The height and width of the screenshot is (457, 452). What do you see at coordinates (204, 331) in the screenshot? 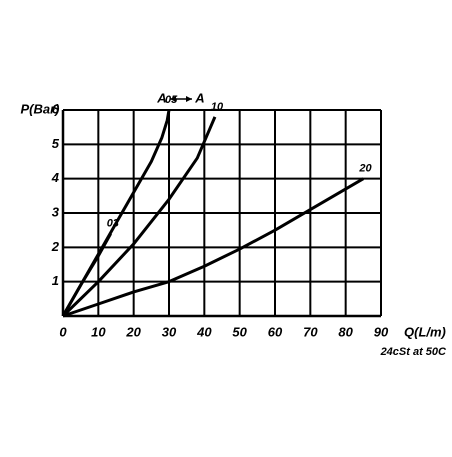
I see `x-tick-label: 40` at bounding box center [204, 331].